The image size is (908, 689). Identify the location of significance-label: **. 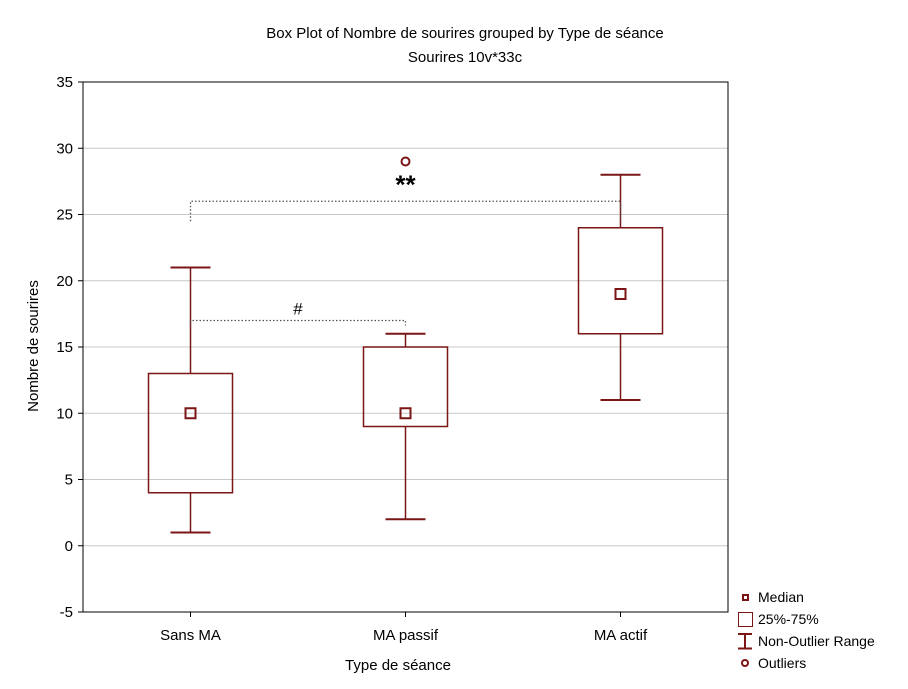
(405, 184).